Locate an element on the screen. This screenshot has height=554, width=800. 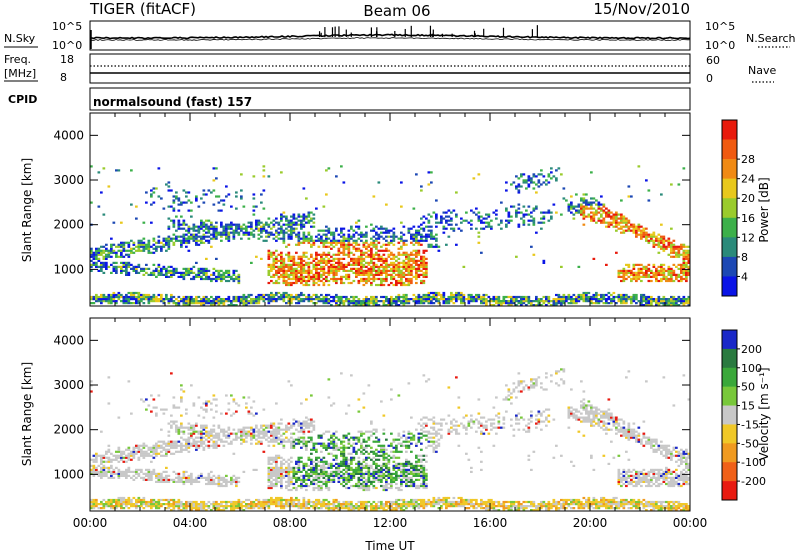
nsky-label: N.Sky is located at coordinates (20, 38).